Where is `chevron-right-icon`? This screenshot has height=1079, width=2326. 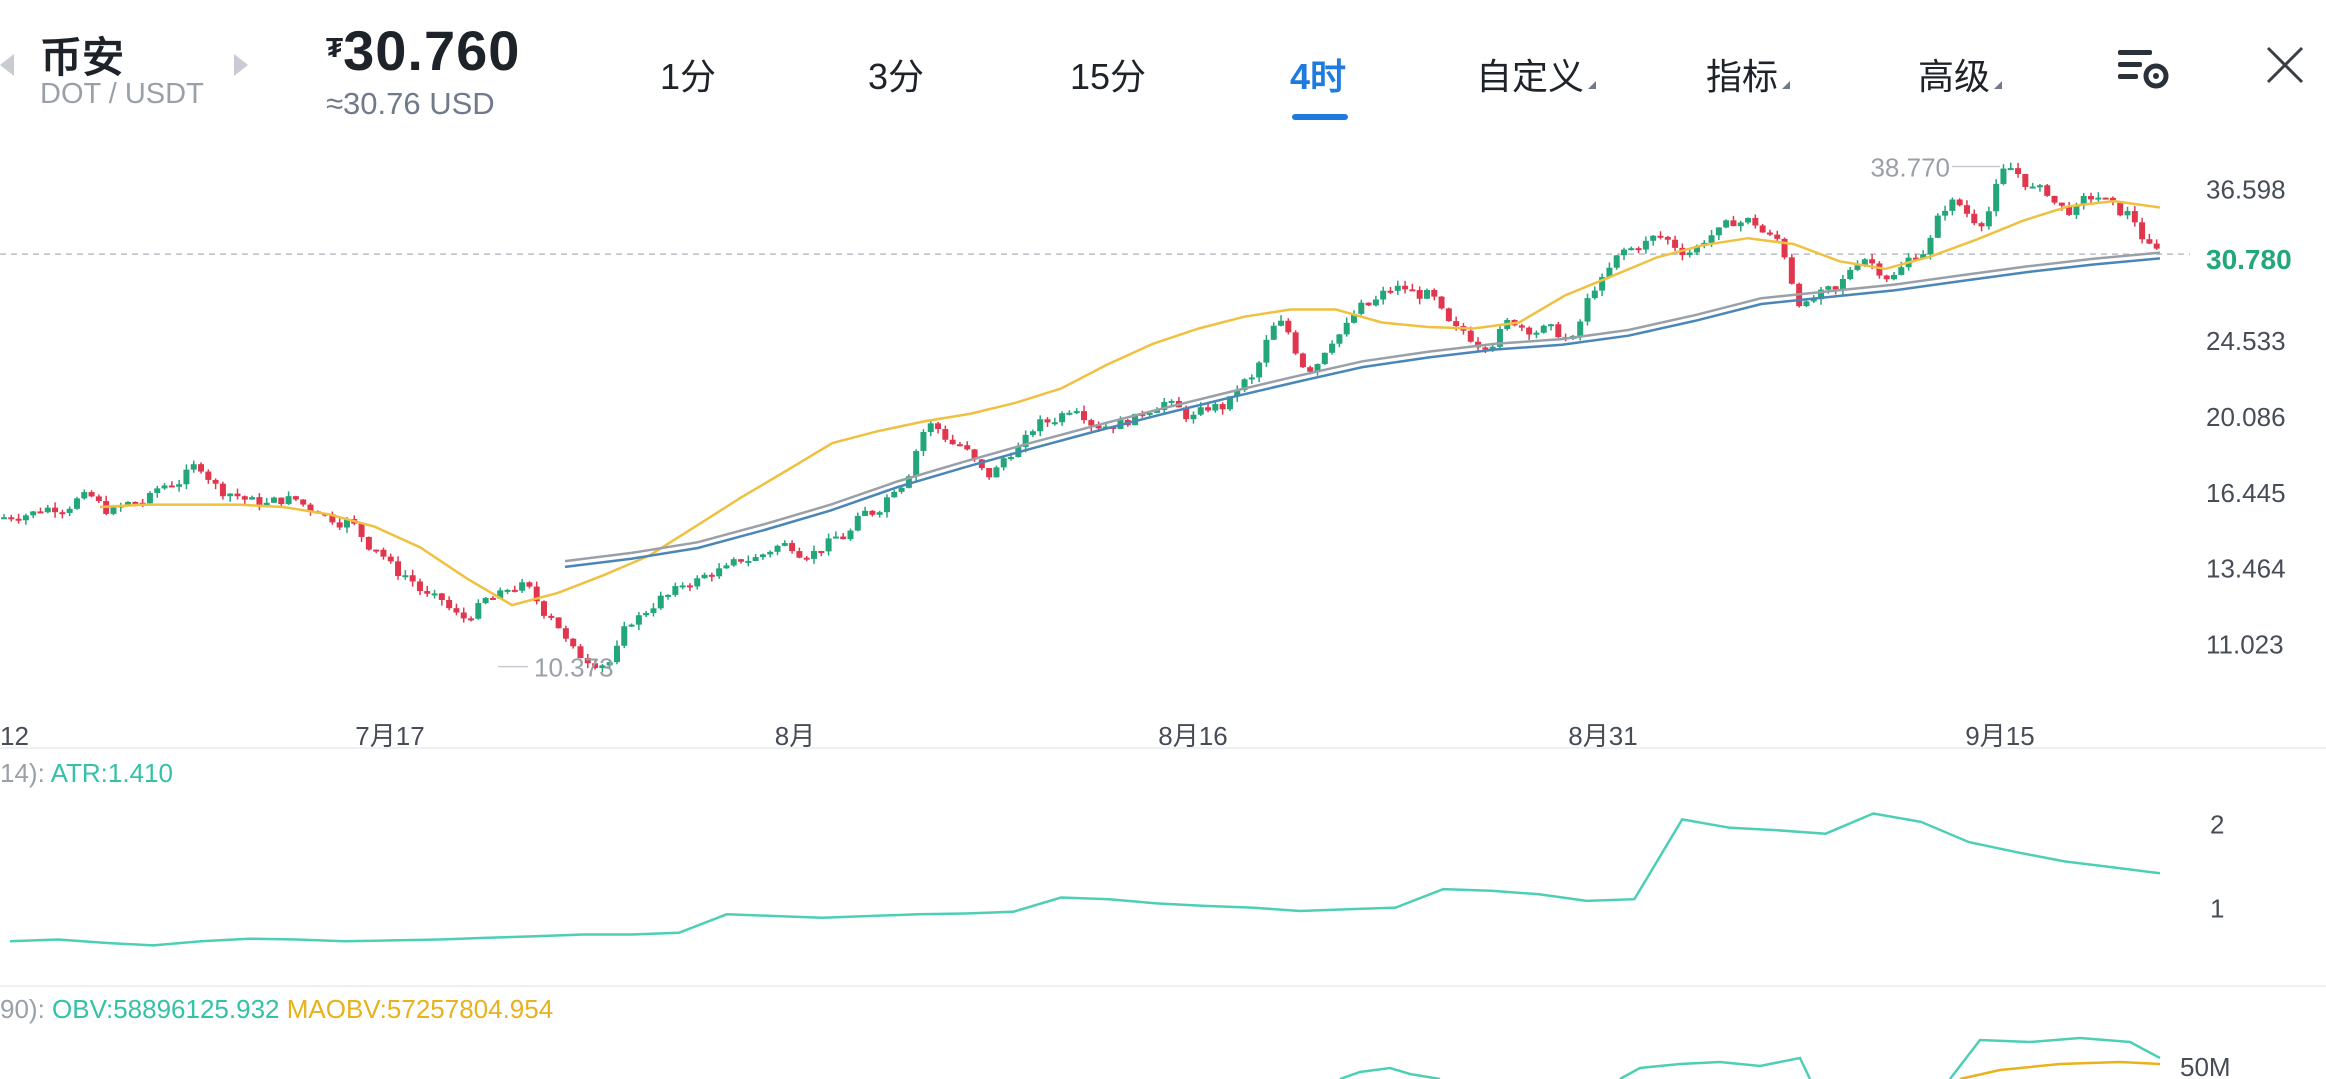 chevron-right-icon is located at coordinates (241, 65).